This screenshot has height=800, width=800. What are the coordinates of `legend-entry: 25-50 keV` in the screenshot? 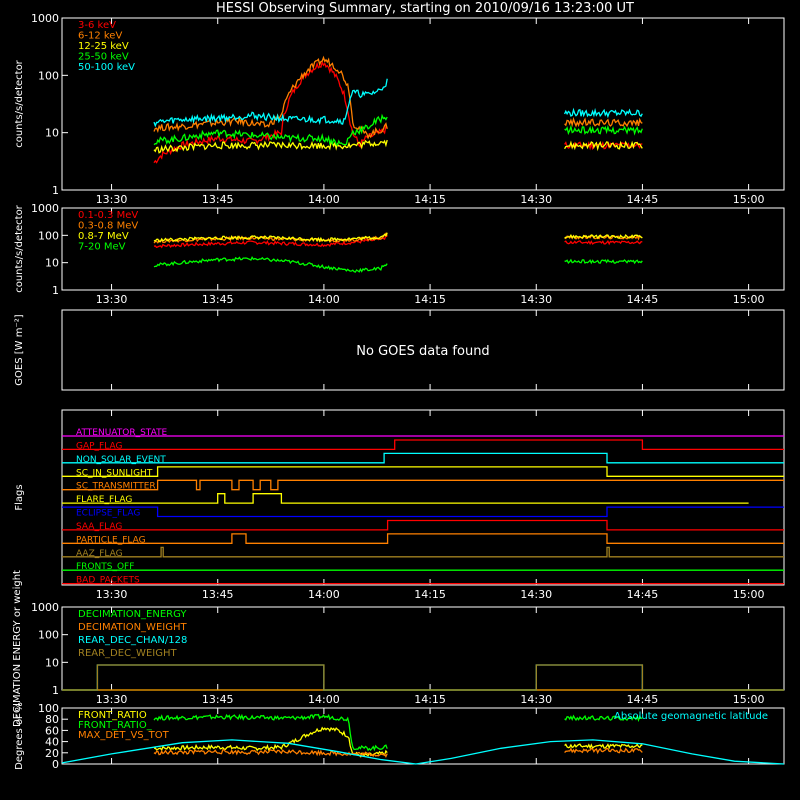 It's located at (103, 57).